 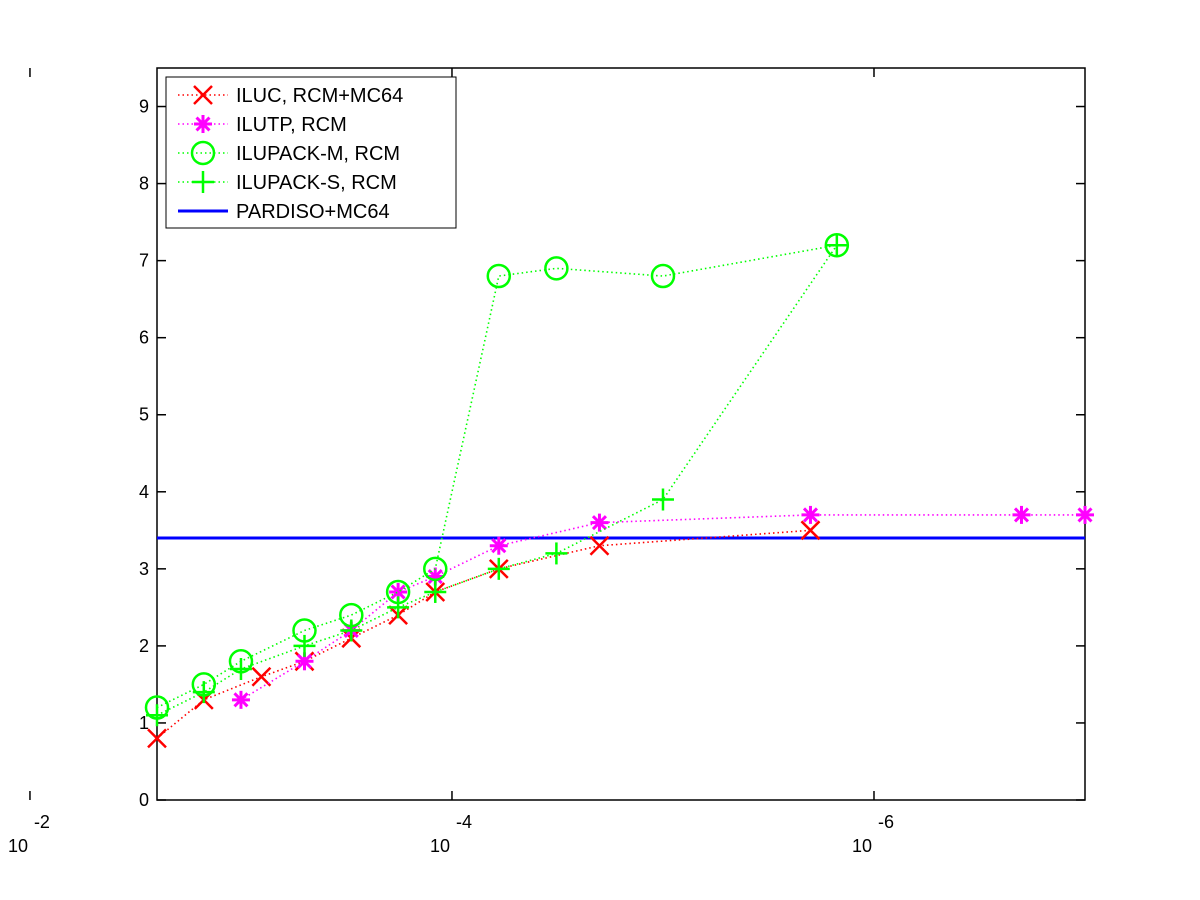 I want to click on y-tick-label: 8, so click(x=144, y=184).